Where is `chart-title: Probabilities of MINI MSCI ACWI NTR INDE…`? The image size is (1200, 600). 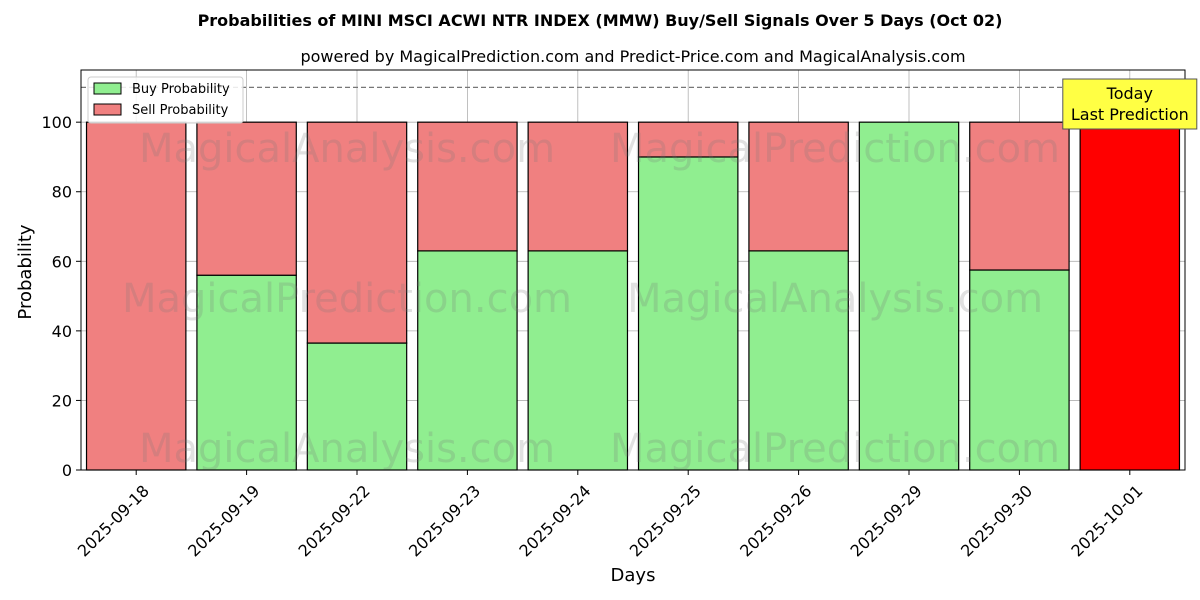 chart-title: Probabilities of MINI MSCI ACWI NTR INDE… is located at coordinates (600, 20).